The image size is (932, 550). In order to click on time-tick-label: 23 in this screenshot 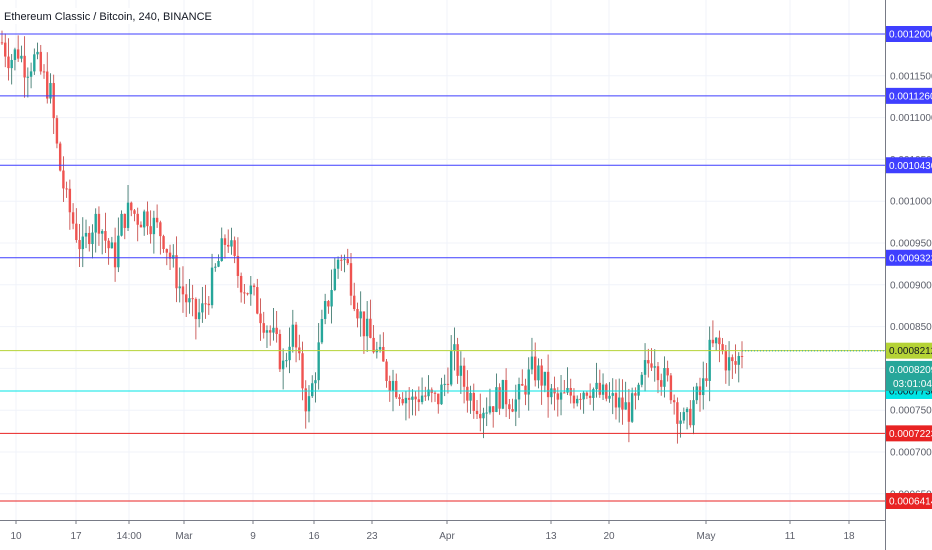, I will do `click(372, 536)`.